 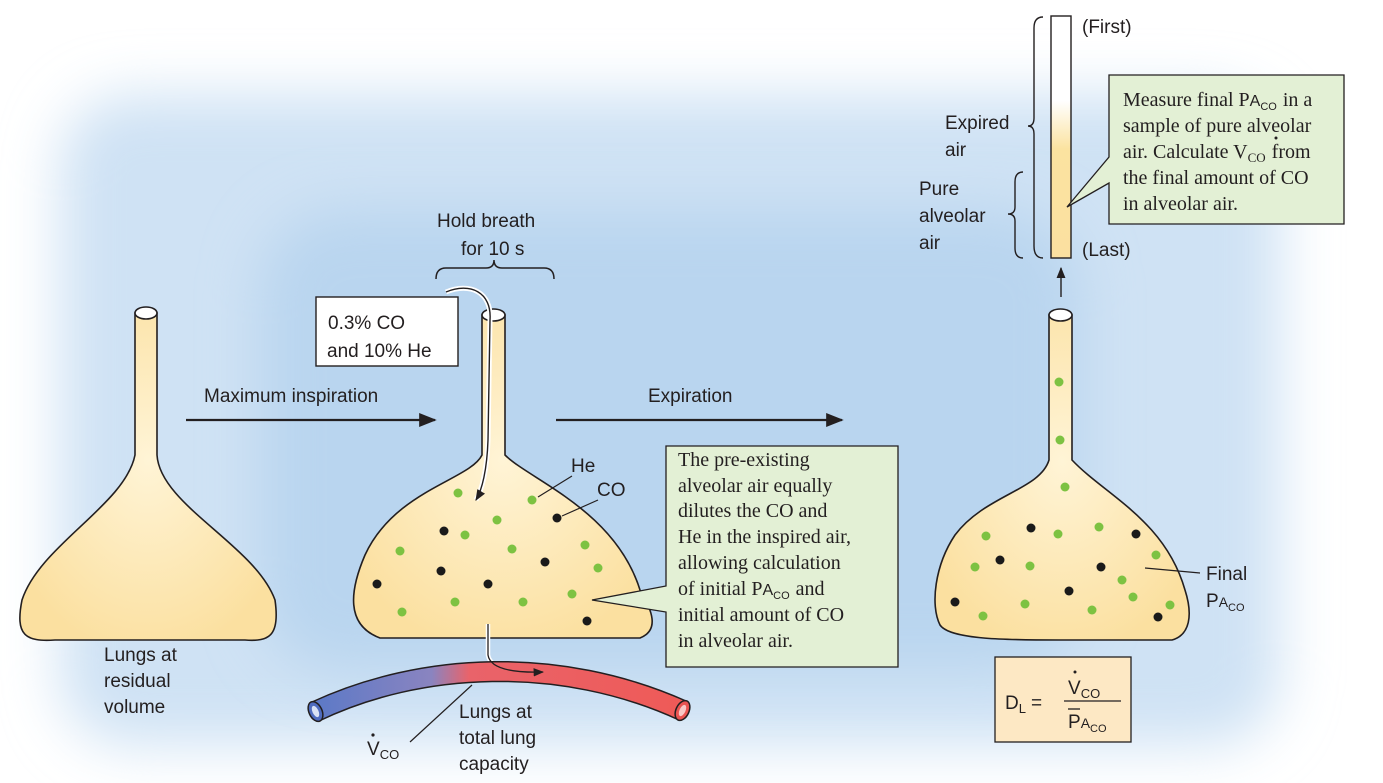 I want to click on lung3-particles, so click(x=1062, y=499).